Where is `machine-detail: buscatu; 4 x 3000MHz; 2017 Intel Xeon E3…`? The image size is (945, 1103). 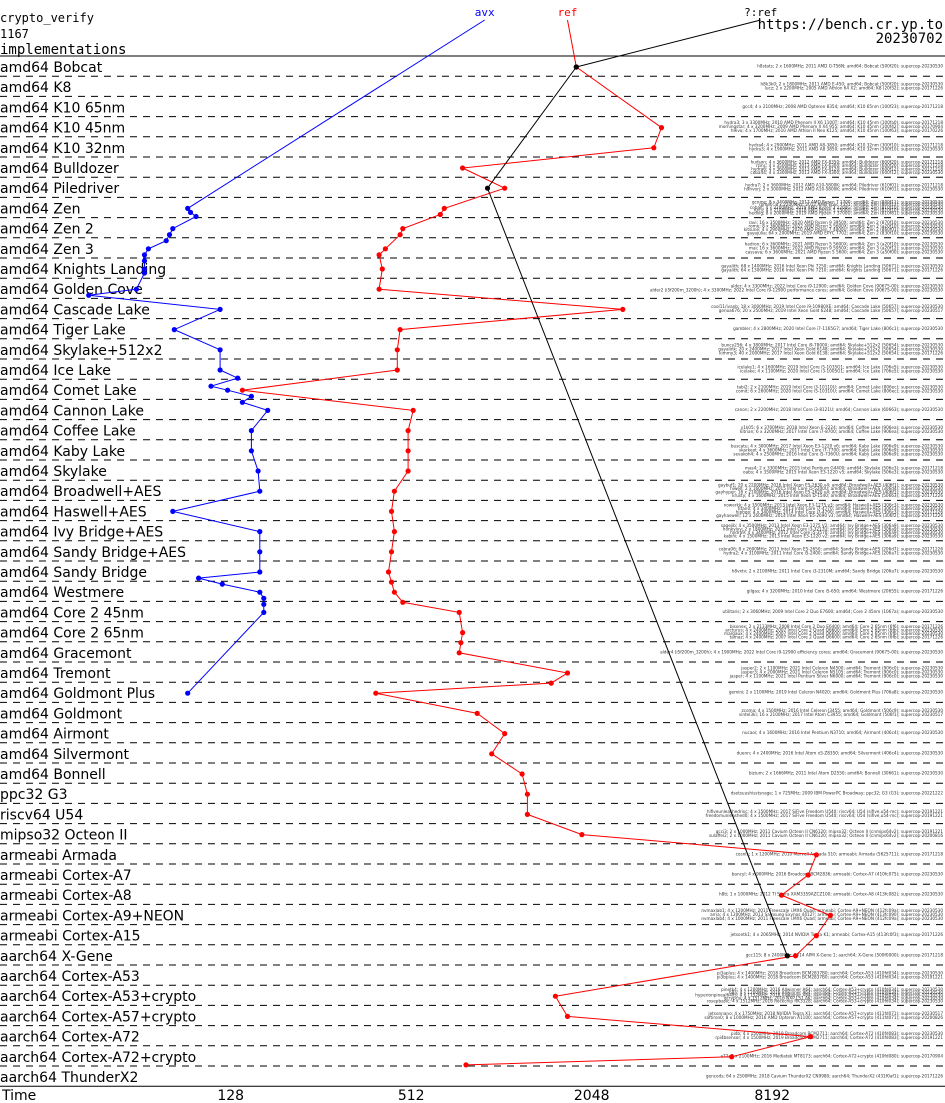
machine-detail: buscatu; 4 x 3000MHz; 2017 Intel Xeon E3… is located at coordinates (837, 445).